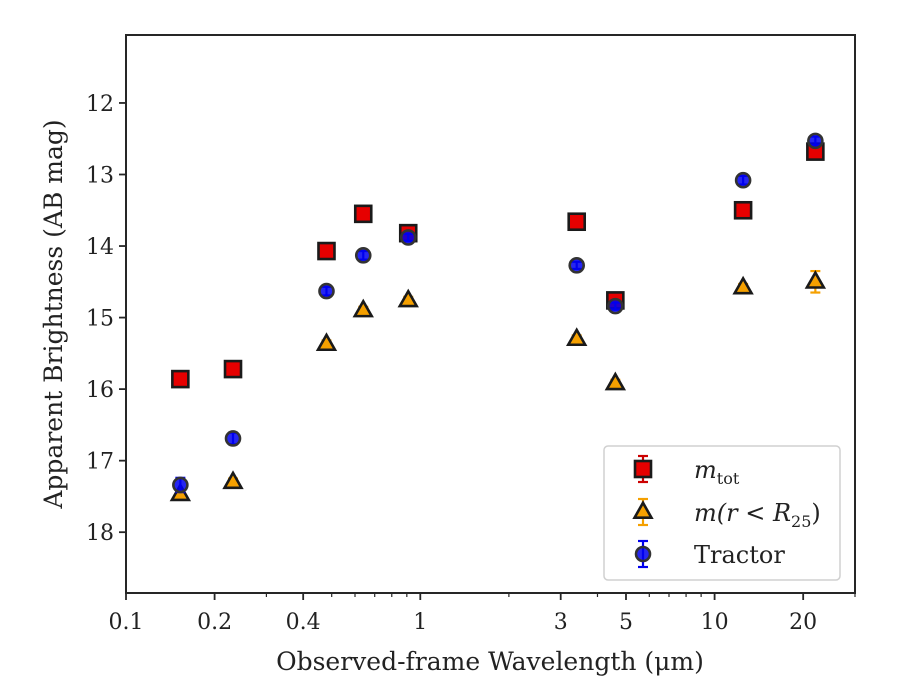  I want to click on legend-circle-marker, so click(643, 554).